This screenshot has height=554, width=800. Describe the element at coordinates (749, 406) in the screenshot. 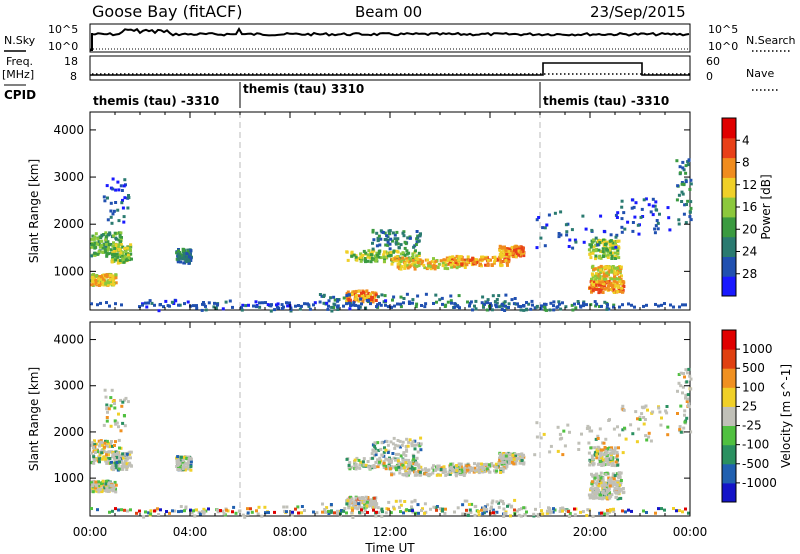

I see `colorbar-tick-label: 25` at that location.